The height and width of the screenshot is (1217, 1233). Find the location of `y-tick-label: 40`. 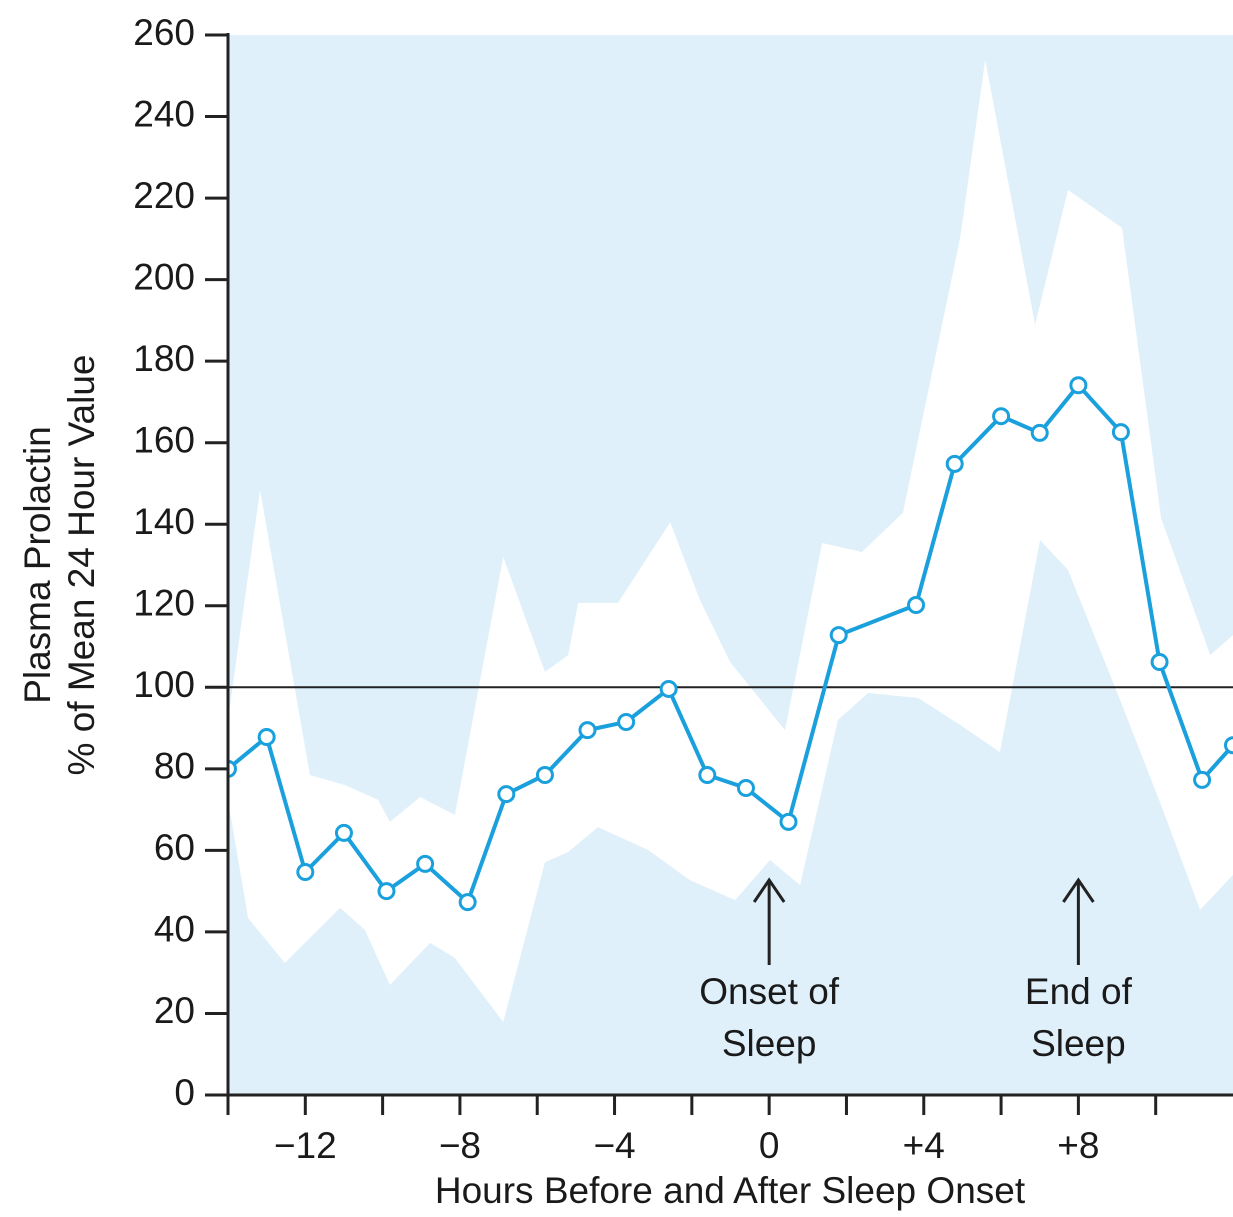

y-tick-label: 40 is located at coordinates (174, 929).